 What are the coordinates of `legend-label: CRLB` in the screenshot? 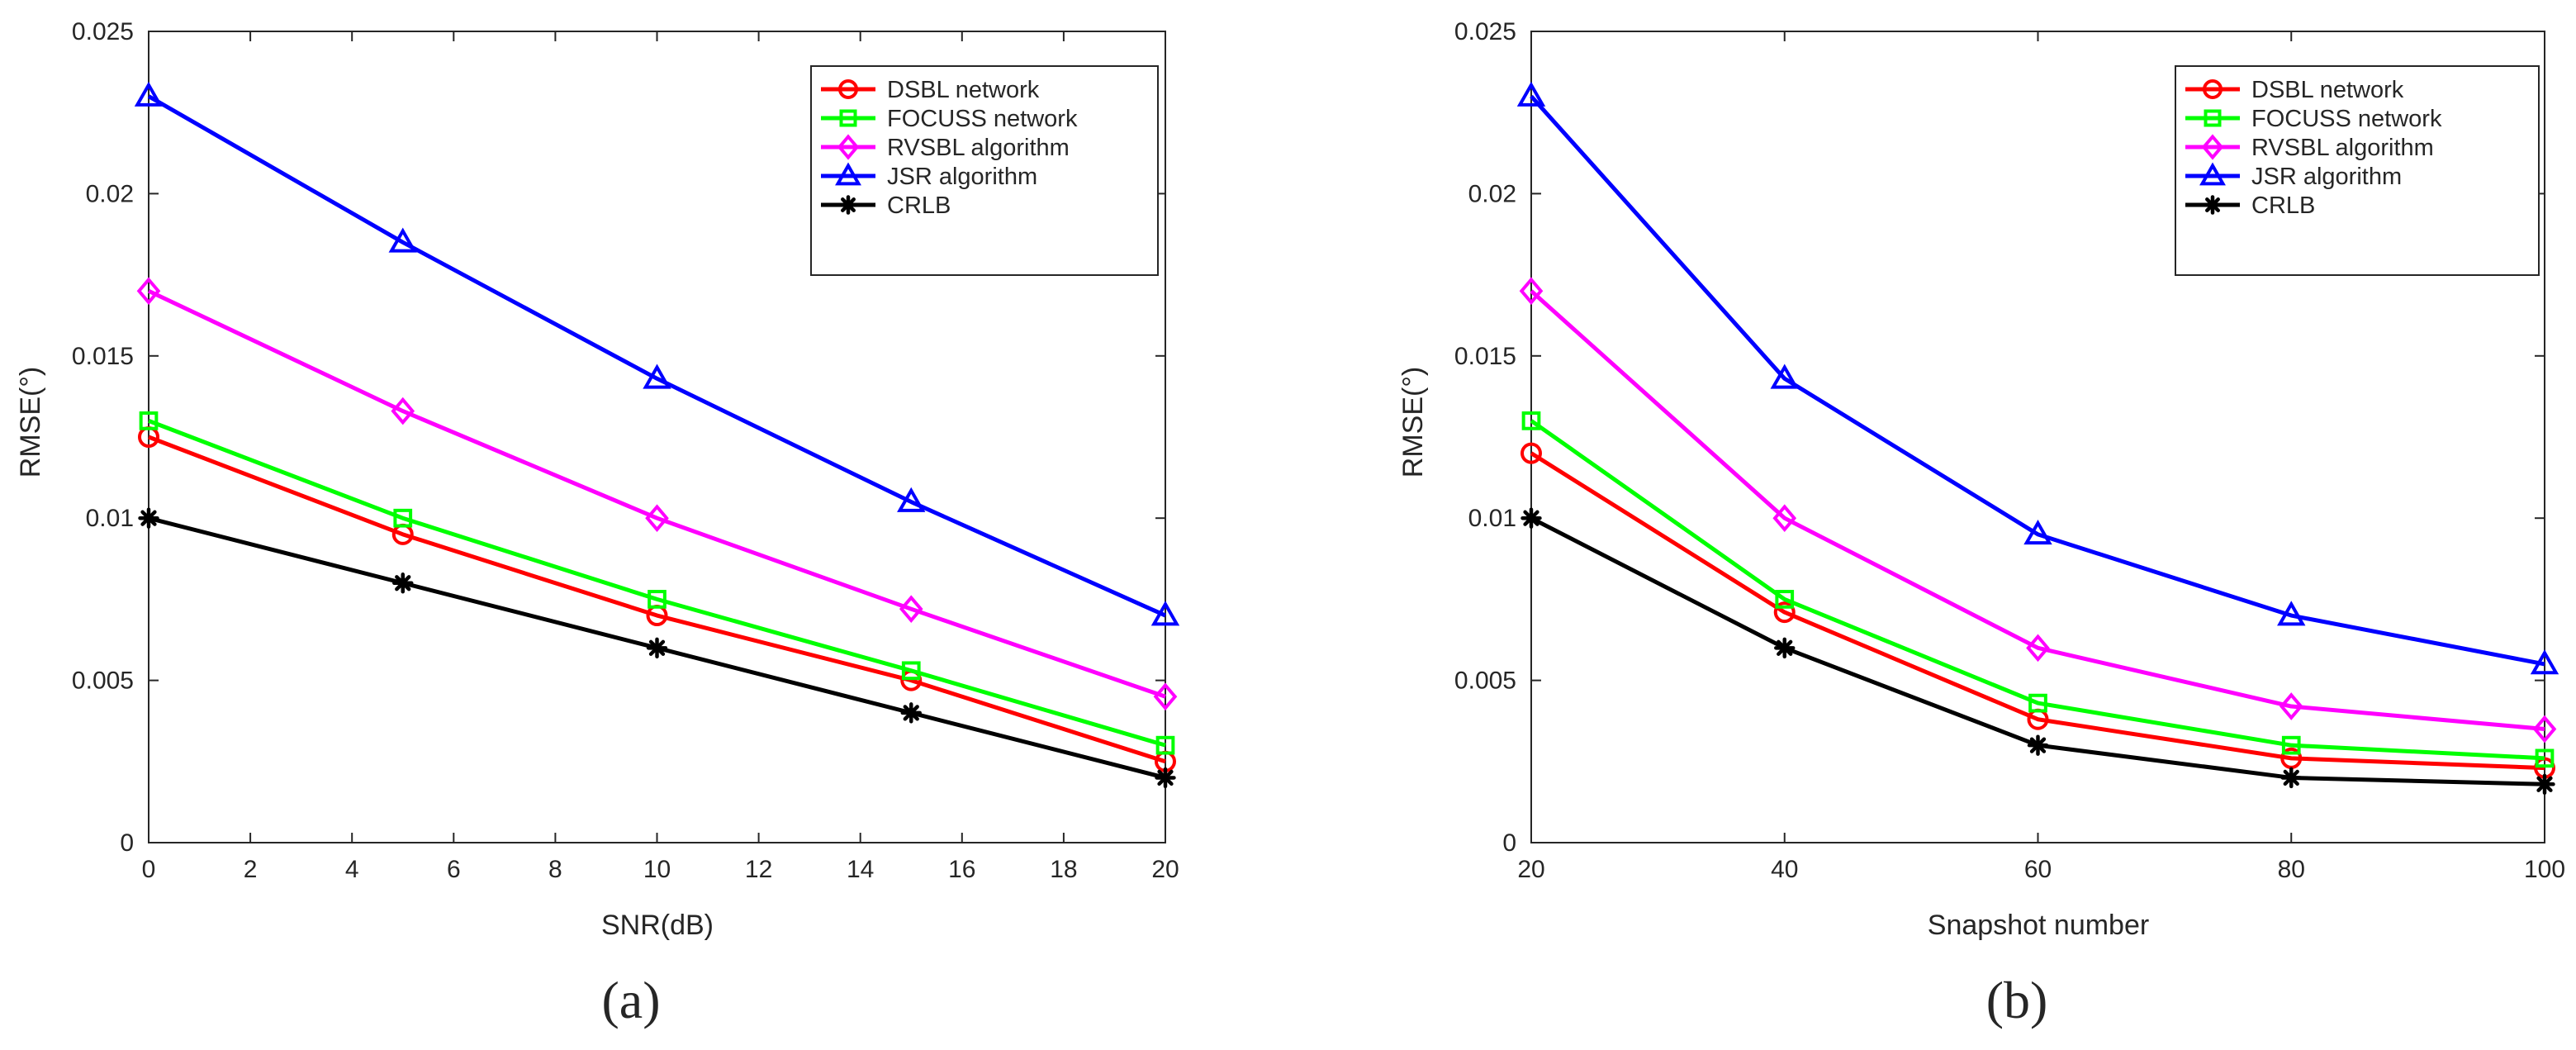 It's located at (919, 206).